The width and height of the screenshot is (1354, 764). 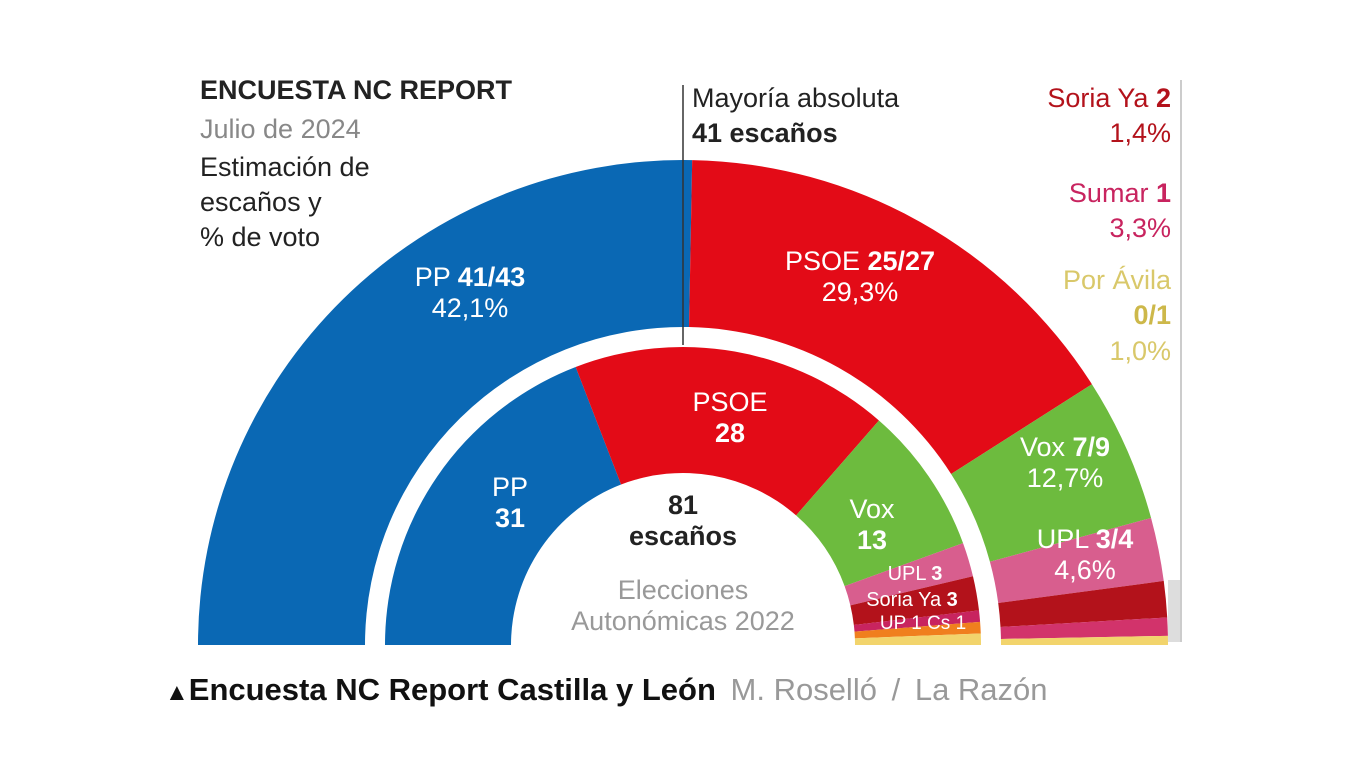 What do you see at coordinates (1085, 555) in the screenshot?
I see `label-upl-2024: UPL 3/4 4,6%` at bounding box center [1085, 555].